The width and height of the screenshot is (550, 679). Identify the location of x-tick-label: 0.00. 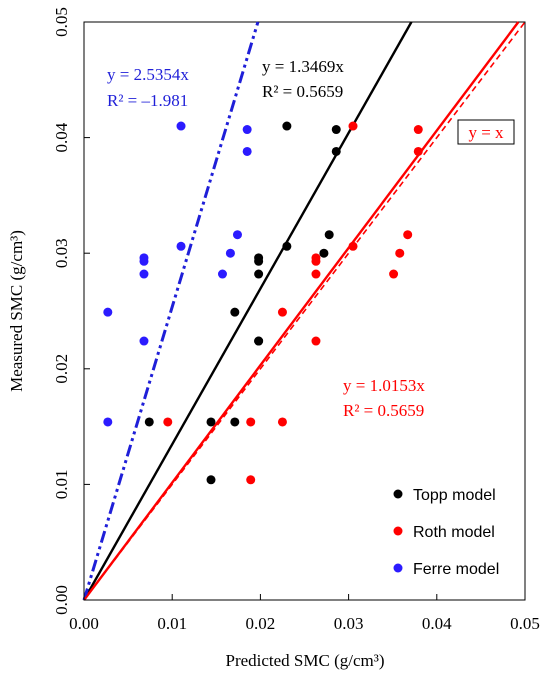
(84, 623).